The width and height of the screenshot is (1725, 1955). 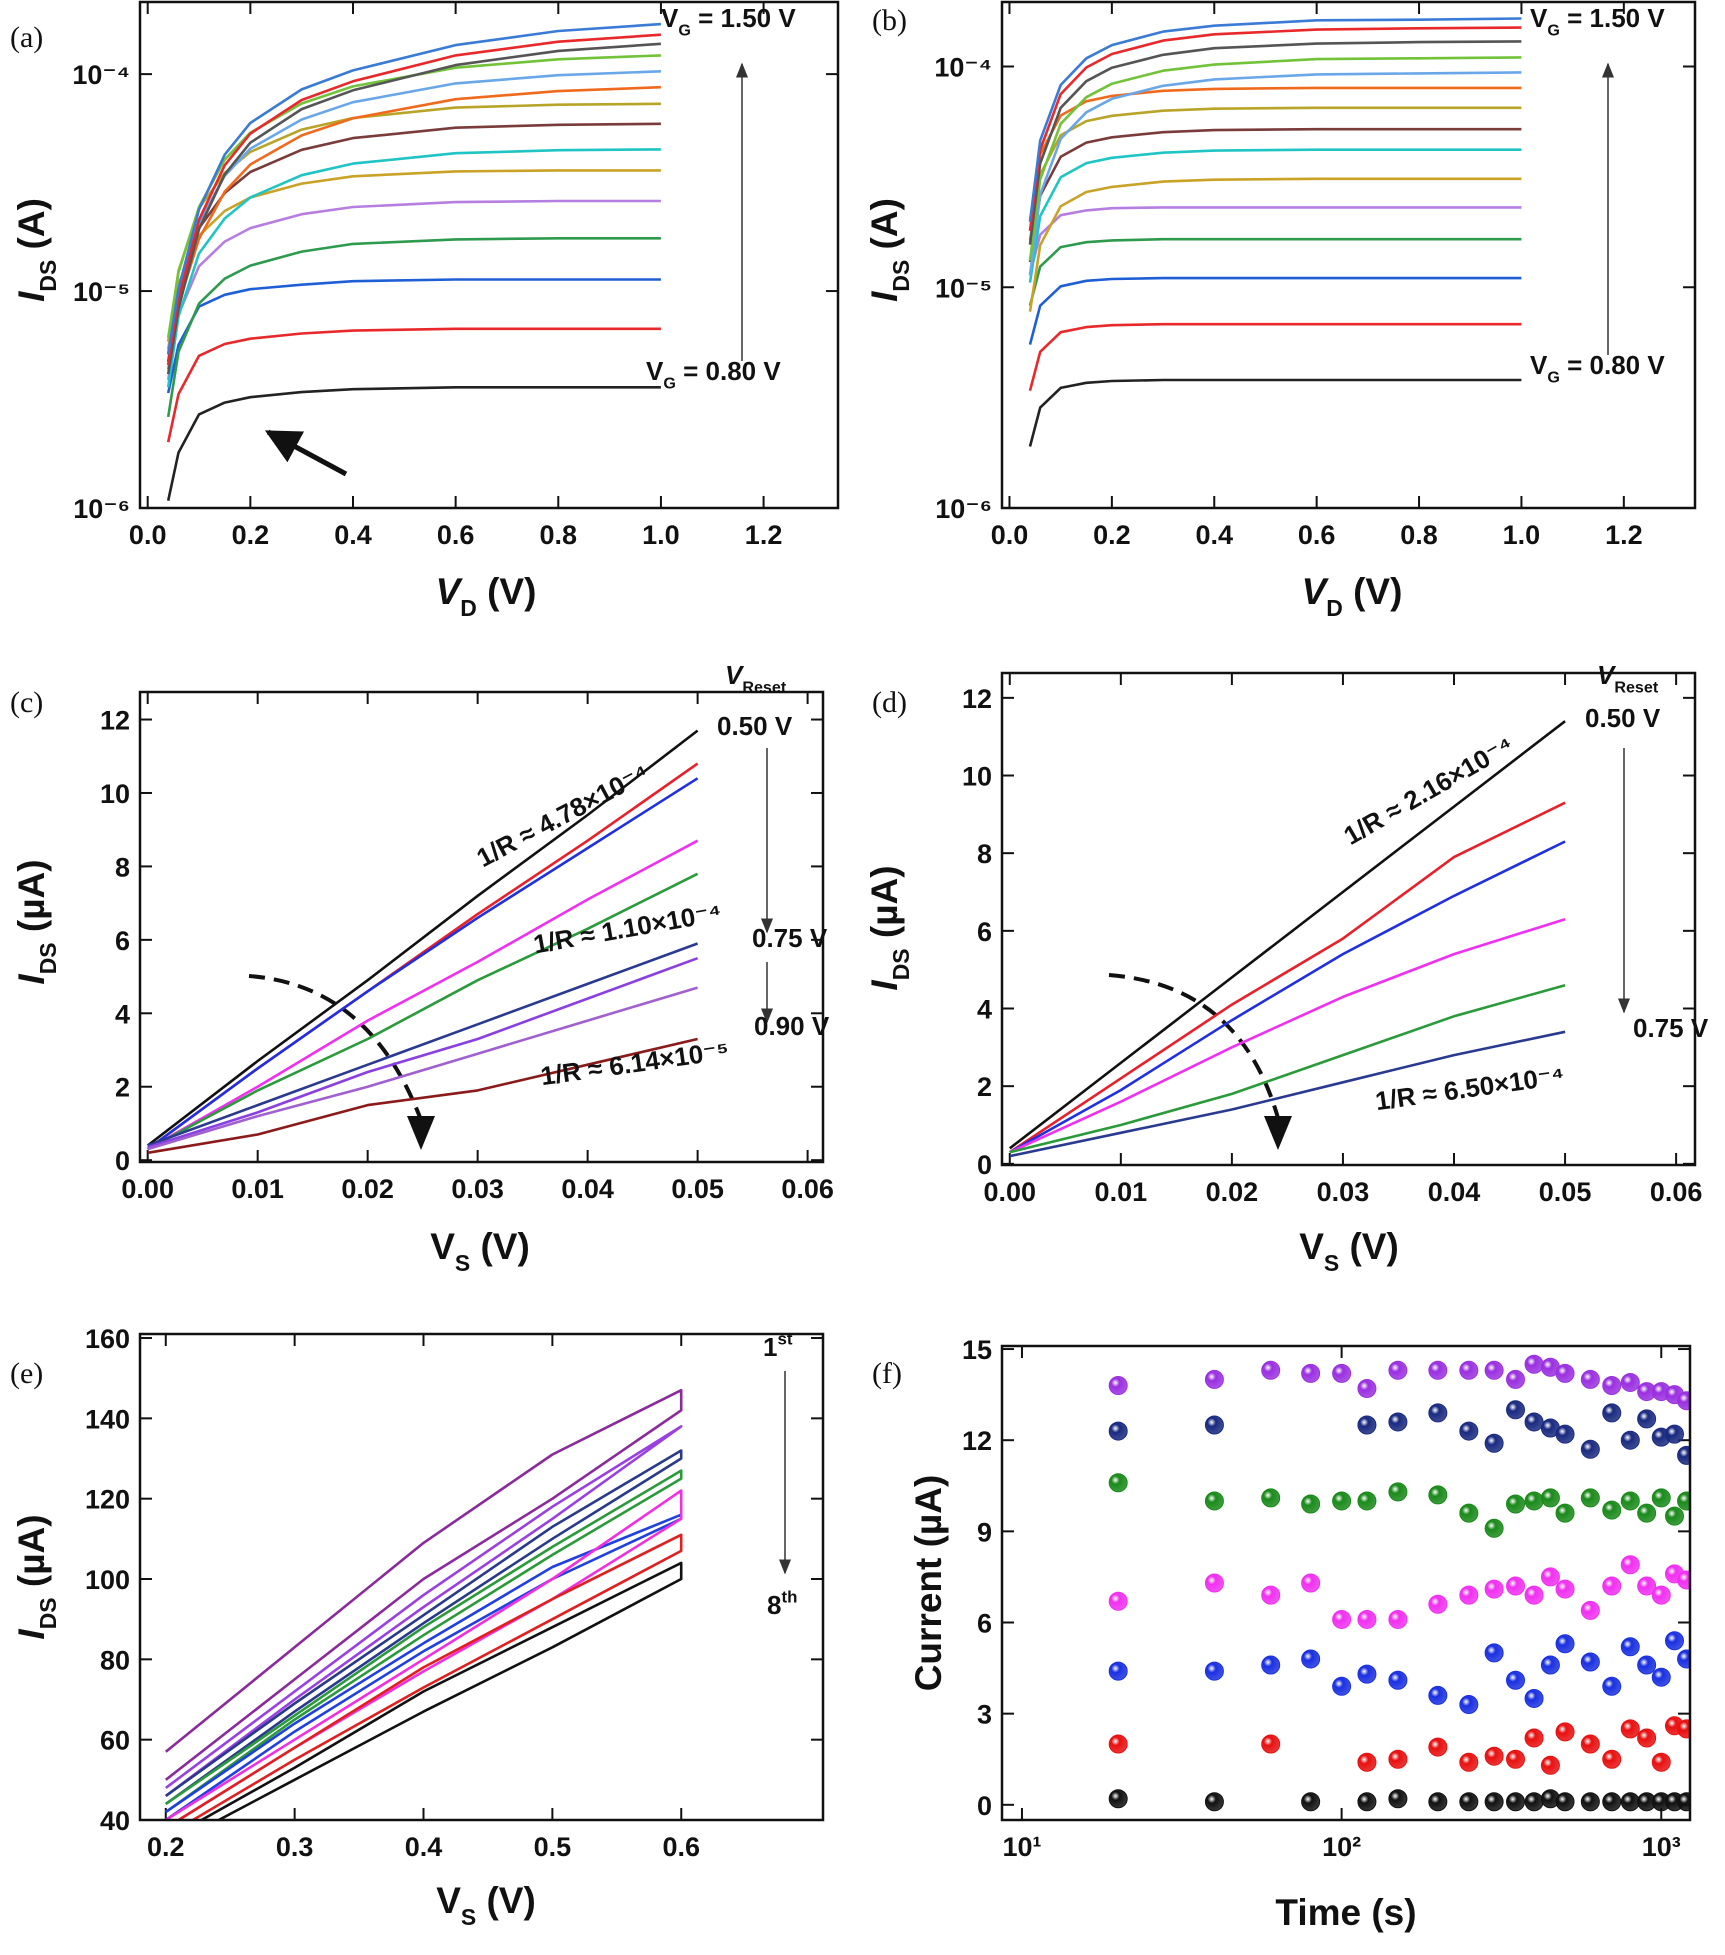 I want to click on panel: 10¹ 10² 10³ 0 3 6 9 12 15 Time (s) Current (µA) (f), so click(x=1282, y=1634).